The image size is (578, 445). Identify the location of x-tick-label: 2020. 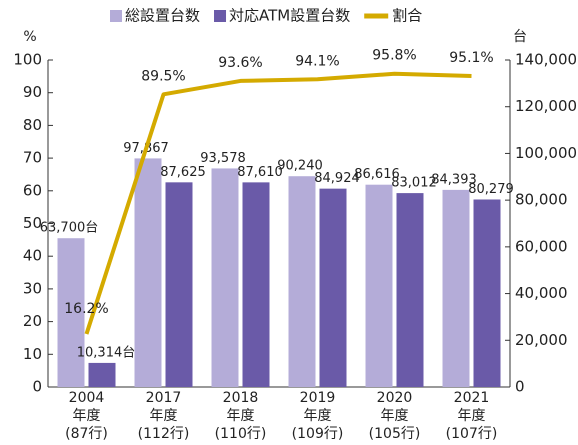
(395, 398).